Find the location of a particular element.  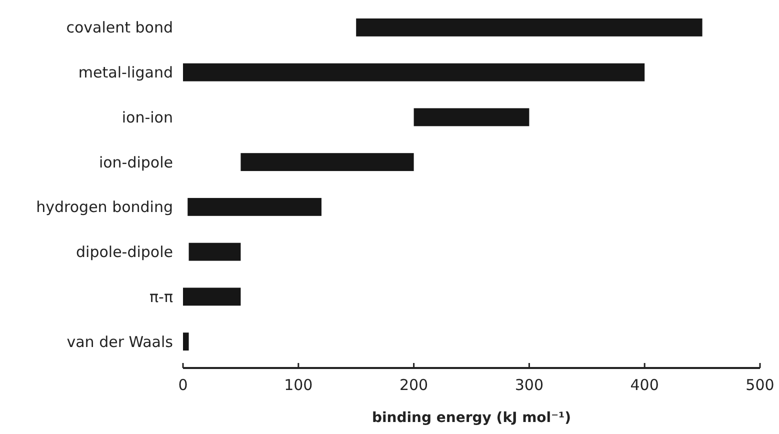

y-tick-label: covalent bond is located at coordinates (119, 27).